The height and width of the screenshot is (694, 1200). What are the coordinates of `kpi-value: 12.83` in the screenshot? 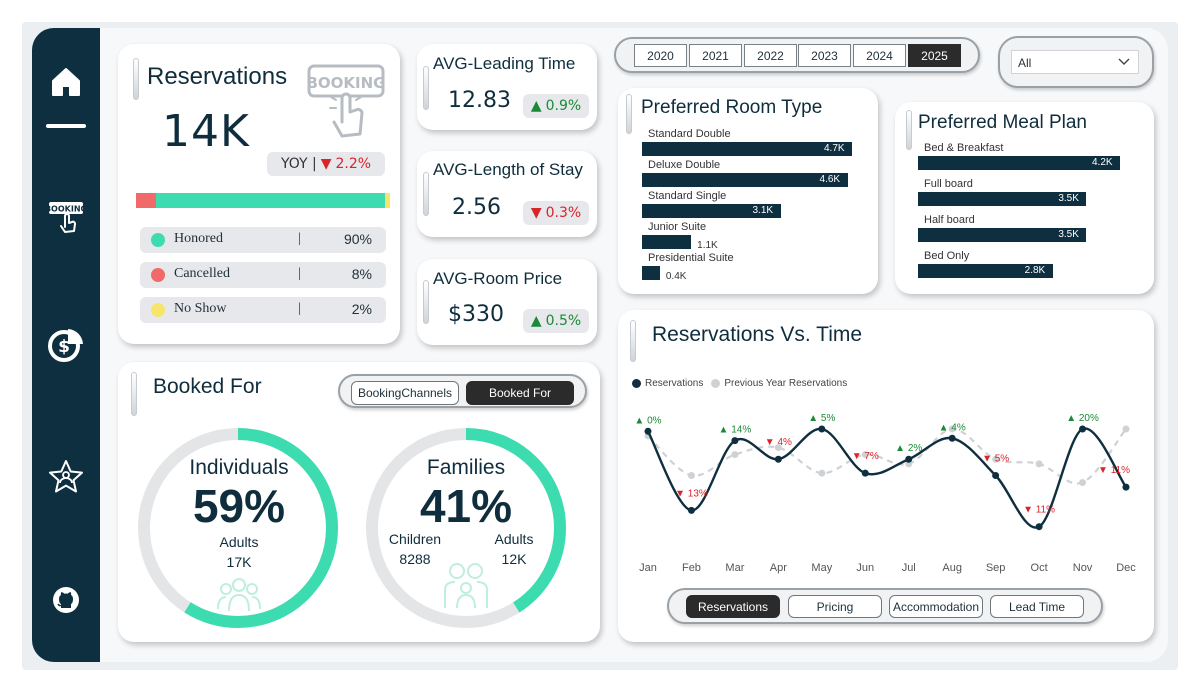 It's located at (479, 100).